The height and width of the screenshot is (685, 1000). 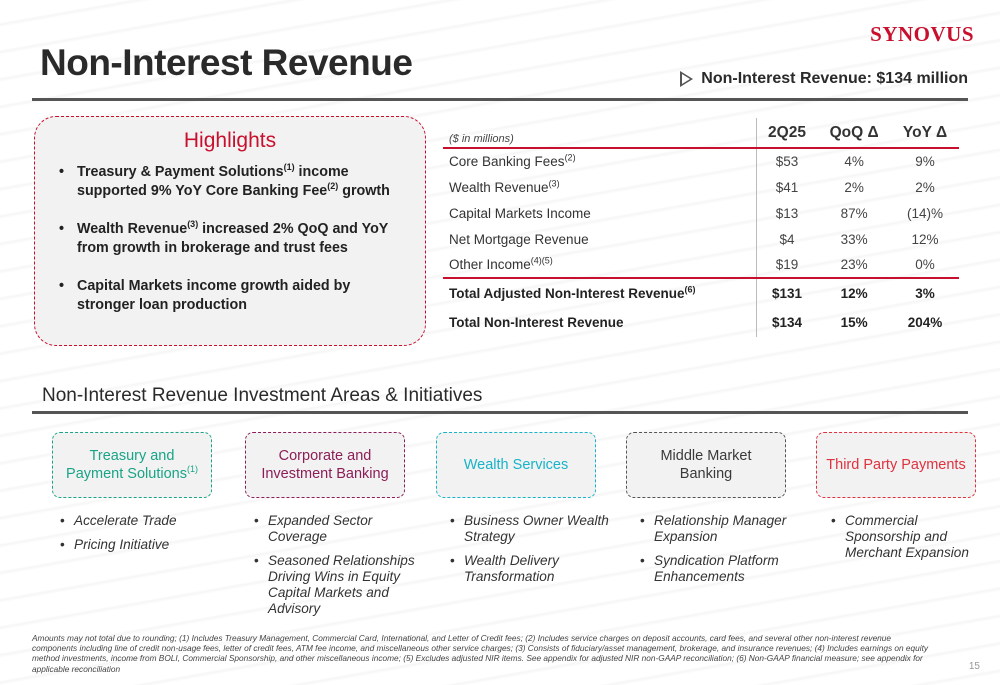 What do you see at coordinates (516, 465) in the screenshot?
I see `area-wealth-services: Wealth Services` at bounding box center [516, 465].